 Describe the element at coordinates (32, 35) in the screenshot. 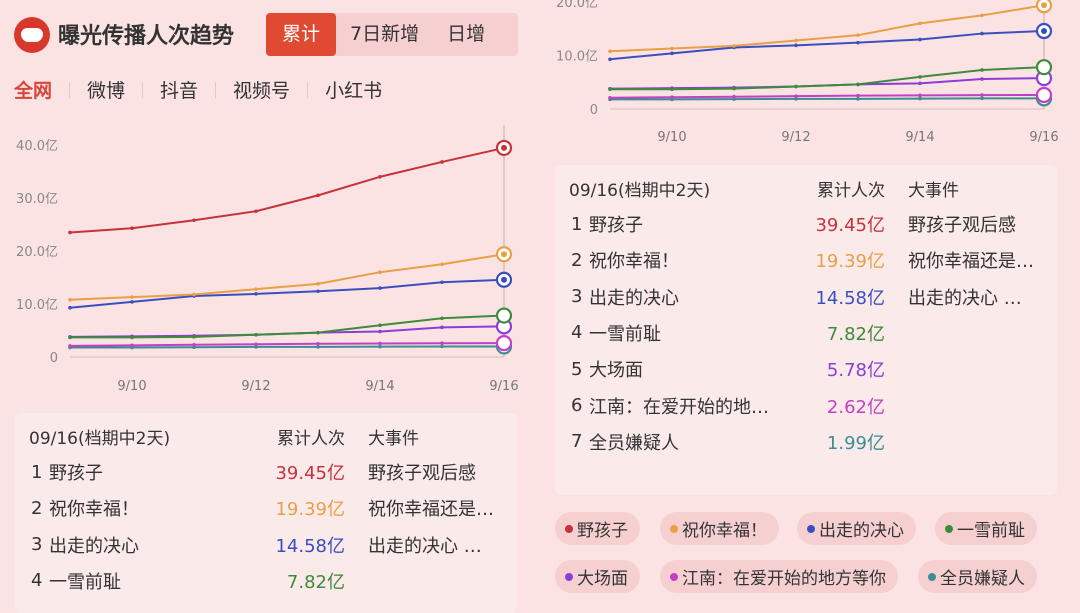

I see `maoyan-logo-icon` at that location.